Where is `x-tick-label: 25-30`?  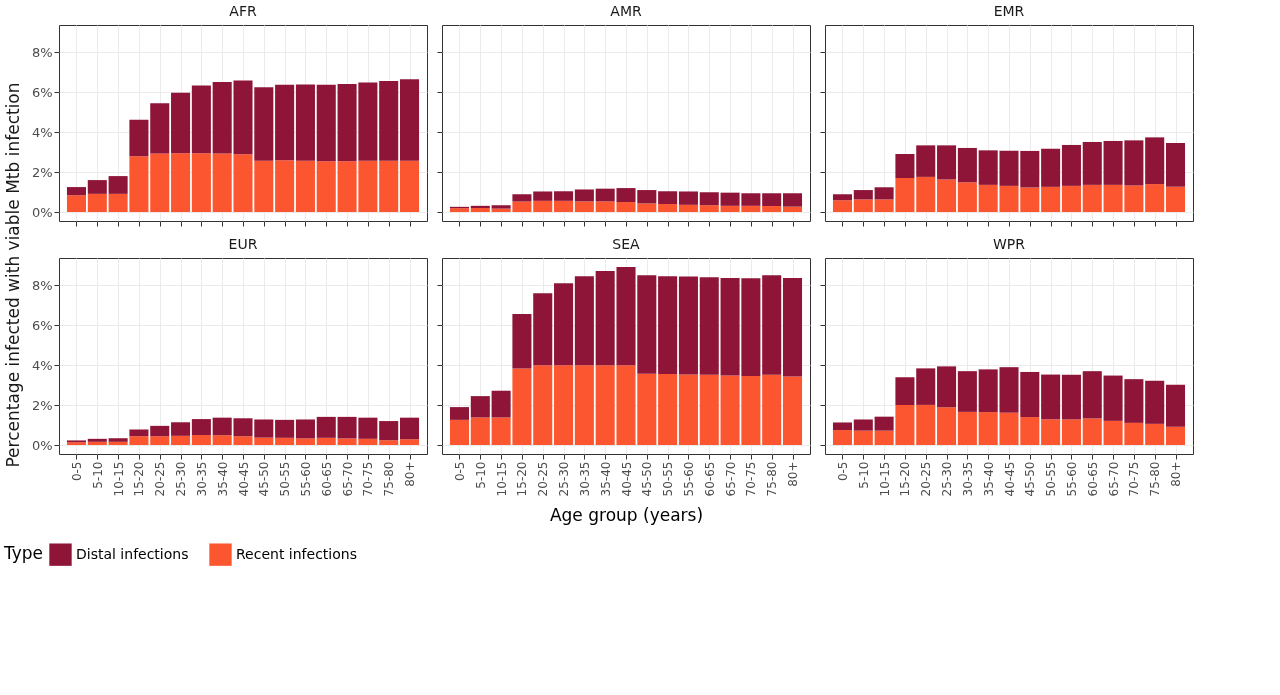
x-tick-label: 25-30 is located at coordinates (947, 479).